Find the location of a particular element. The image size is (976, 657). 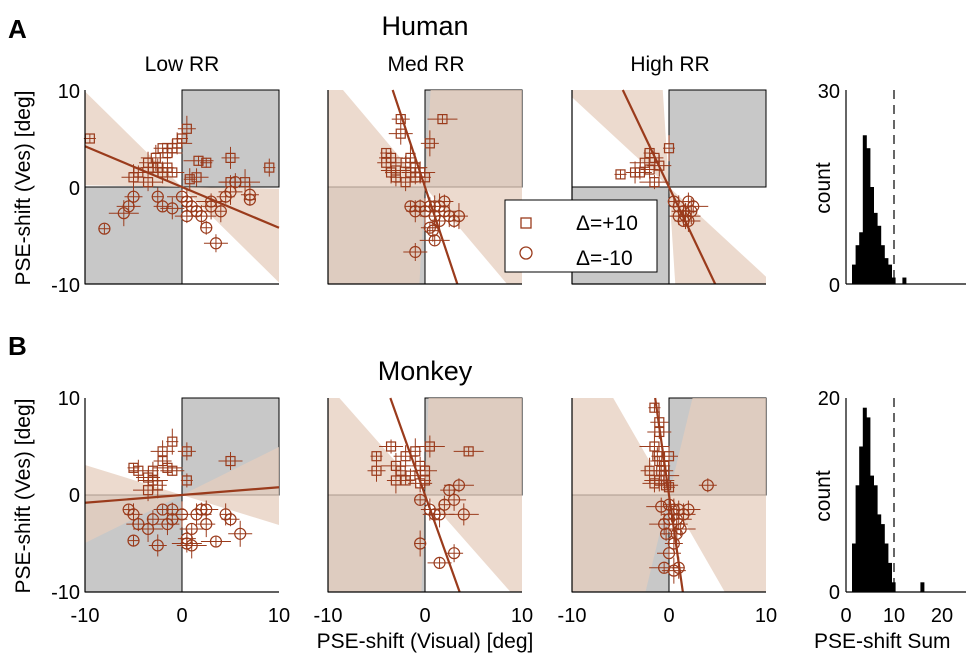

legend: Δ=+10 Δ=-10 is located at coordinates (581, 236).